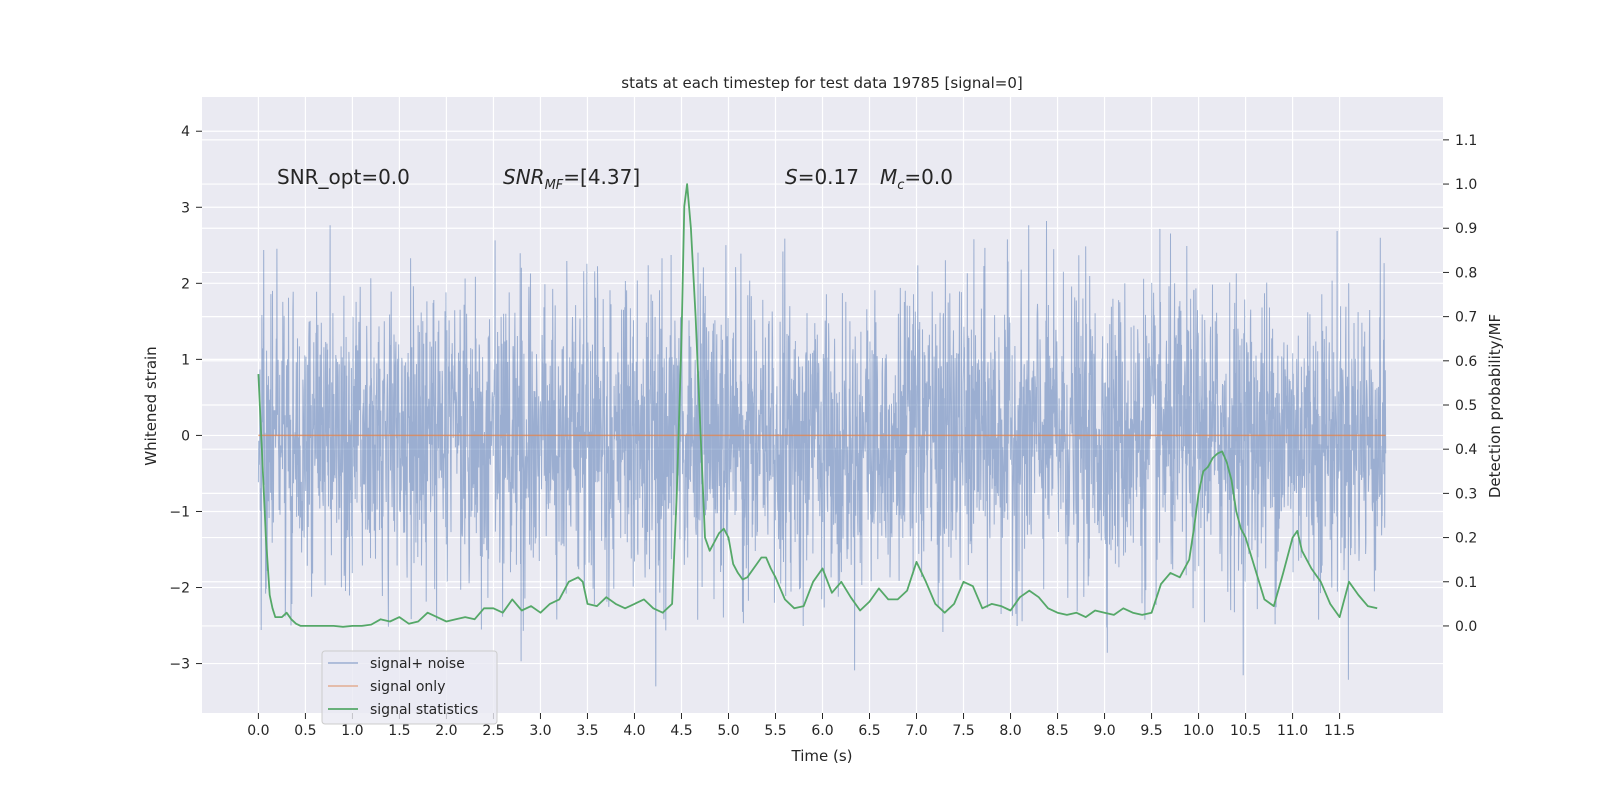 The width and height of the screenshot is (1600, 800). What do you see at coordinates (1466, 450) in the screenshot?
I see `y2-tick-label-4: 0.4` at bounding box center [1466, 450].